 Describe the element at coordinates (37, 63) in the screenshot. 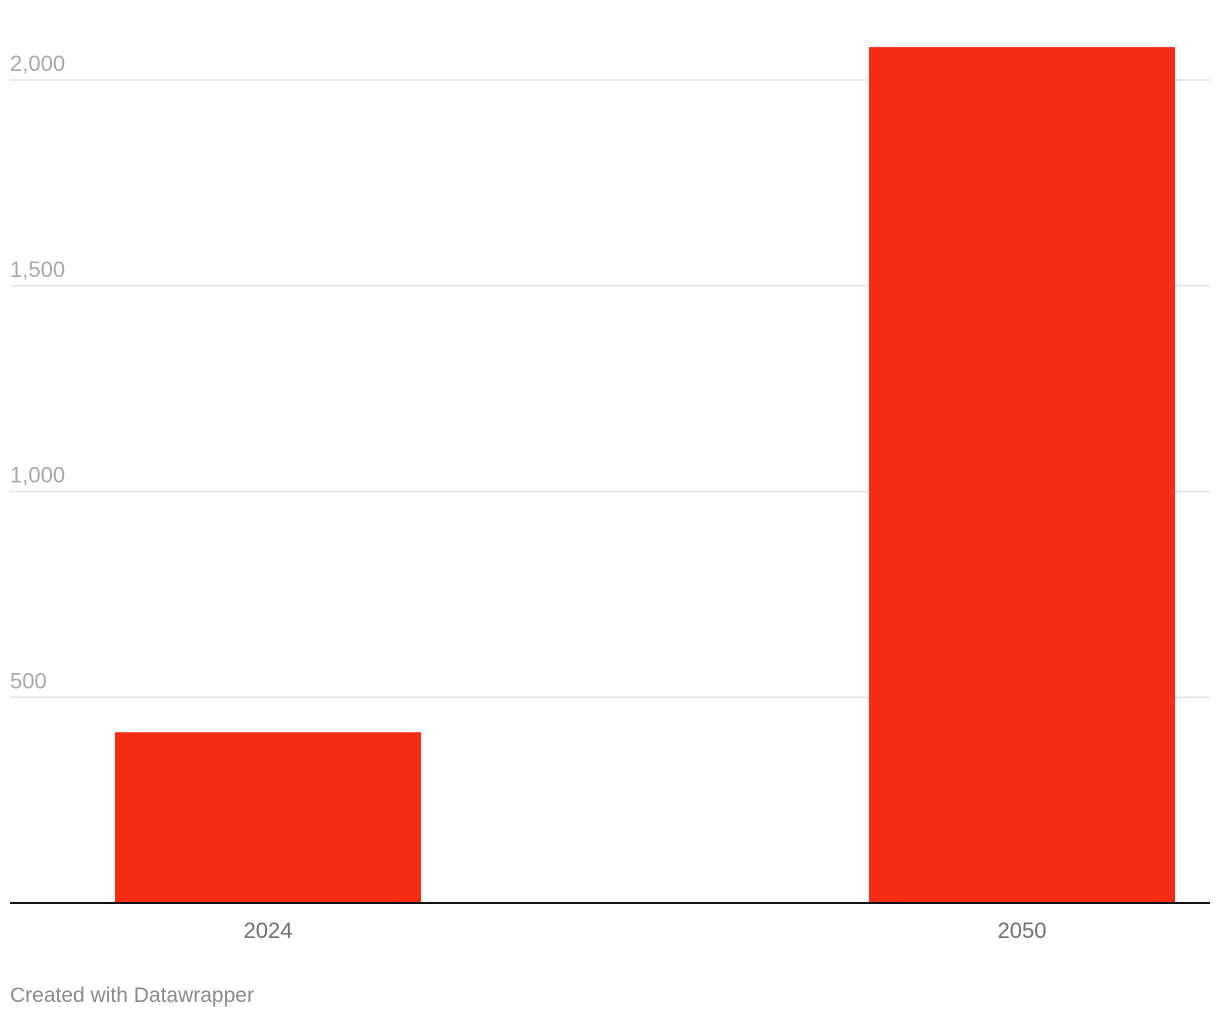

I see `y-tick-label-2000: 2,000` at that location.